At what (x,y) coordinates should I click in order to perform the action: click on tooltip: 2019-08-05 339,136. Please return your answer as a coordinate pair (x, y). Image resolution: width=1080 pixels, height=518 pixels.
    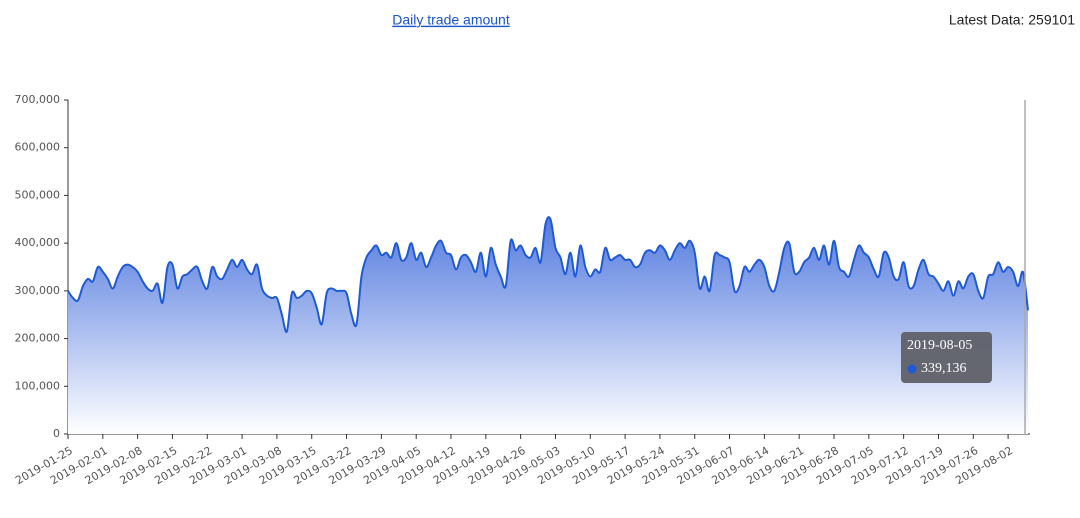
    Looking at the image, I should click on (946, 357).